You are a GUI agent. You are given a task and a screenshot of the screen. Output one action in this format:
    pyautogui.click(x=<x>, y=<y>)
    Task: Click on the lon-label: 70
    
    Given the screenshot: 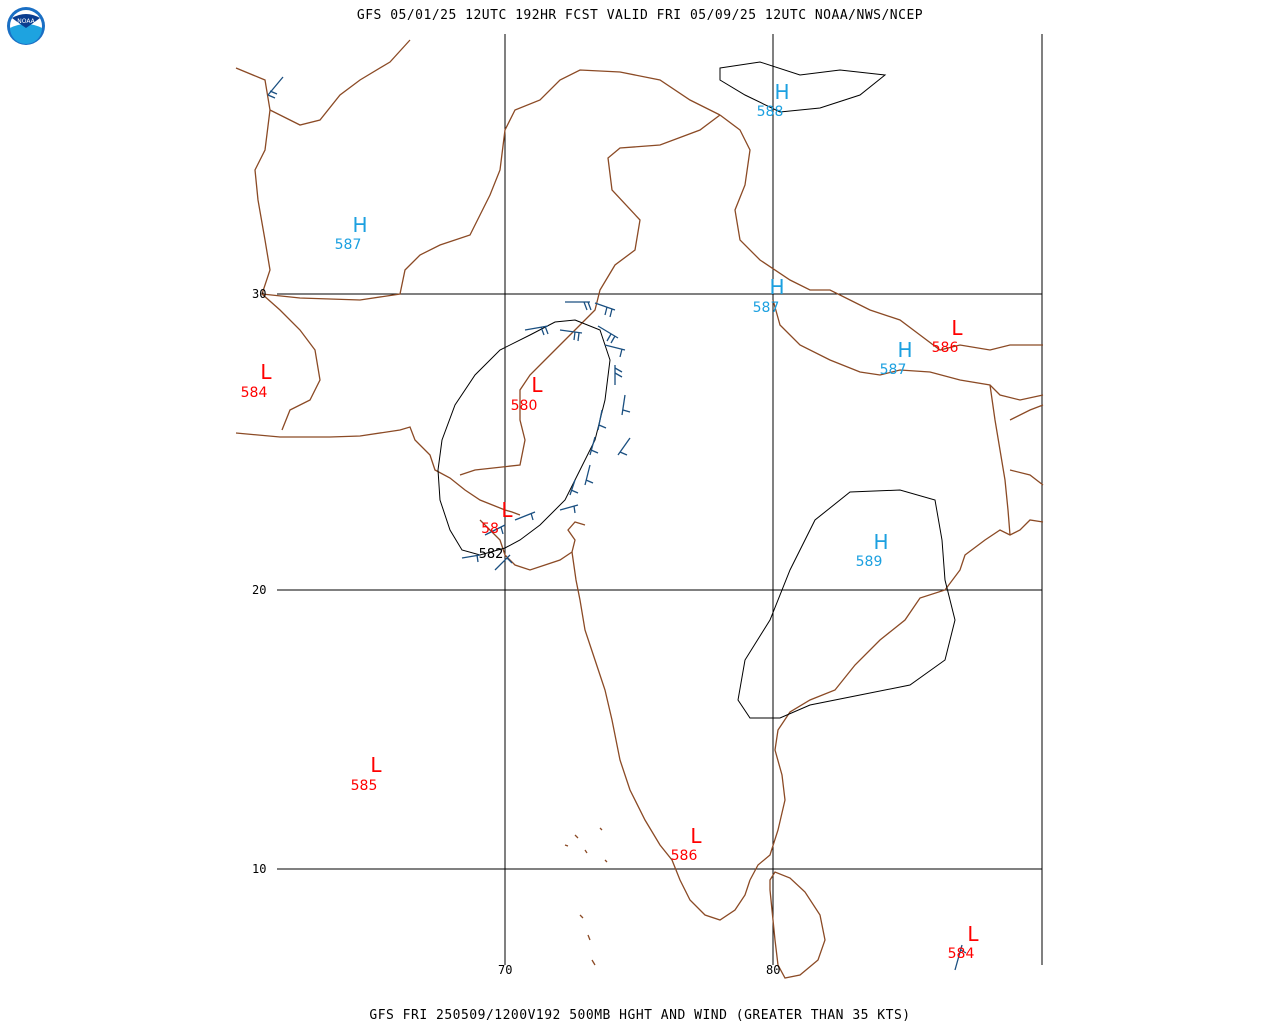 What is the action you would take?
    pyautogui.click(x=505, y=970)
    